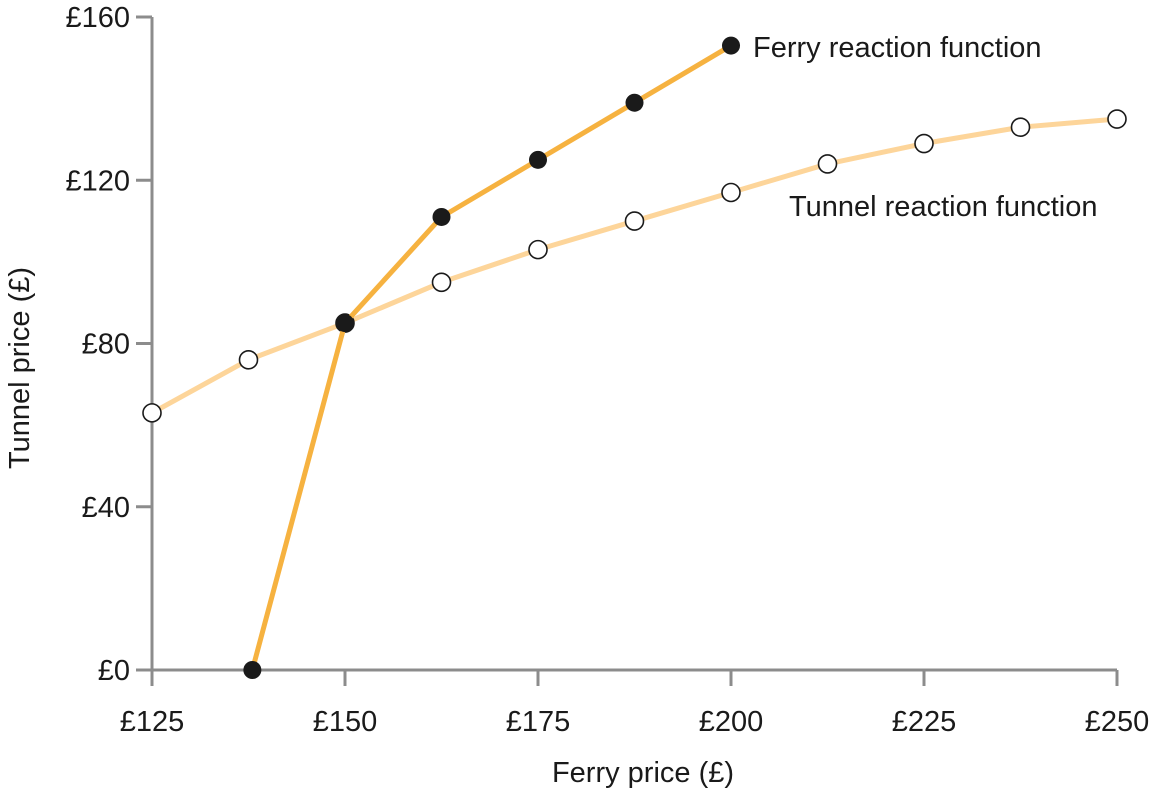 Image resolution: width=1156 pixels, height=791 pixels. I want to click on y-tick-label: £80, so click(106, 345).